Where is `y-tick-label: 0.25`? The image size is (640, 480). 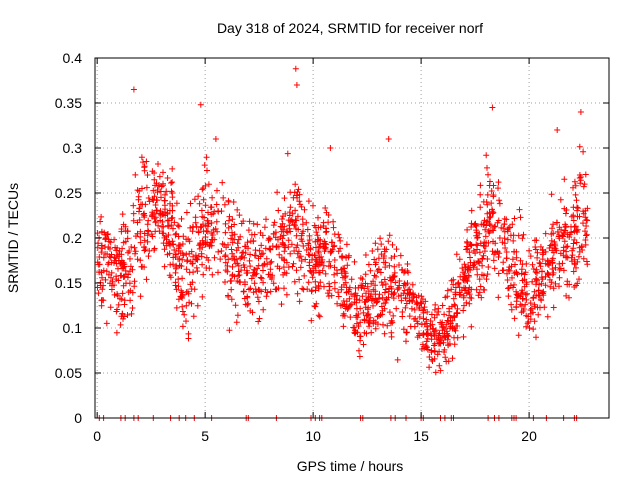 y-tick-label: 0.25 is located at coordinates (68, 193).